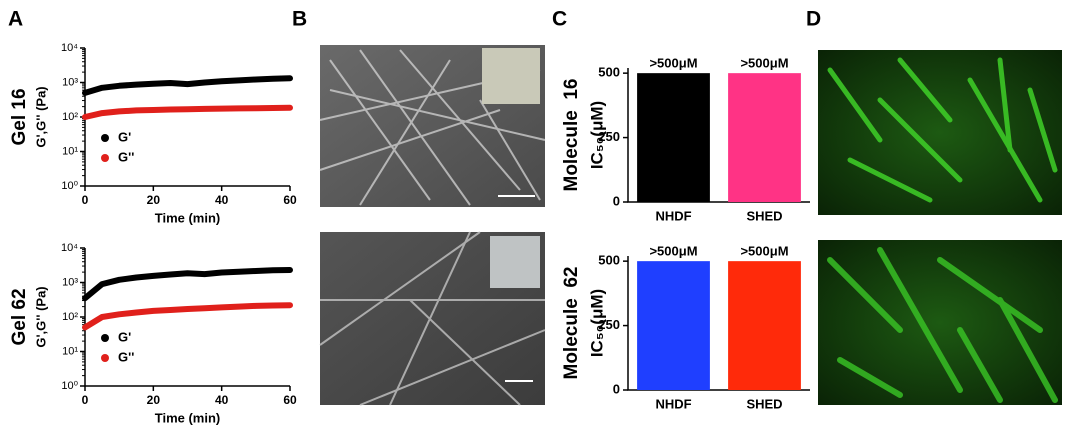 This screenshot has width=1080, height=442. Describe the element at coordinates (15, 19) in the screenshot. I see `panel-label: A` at that location.